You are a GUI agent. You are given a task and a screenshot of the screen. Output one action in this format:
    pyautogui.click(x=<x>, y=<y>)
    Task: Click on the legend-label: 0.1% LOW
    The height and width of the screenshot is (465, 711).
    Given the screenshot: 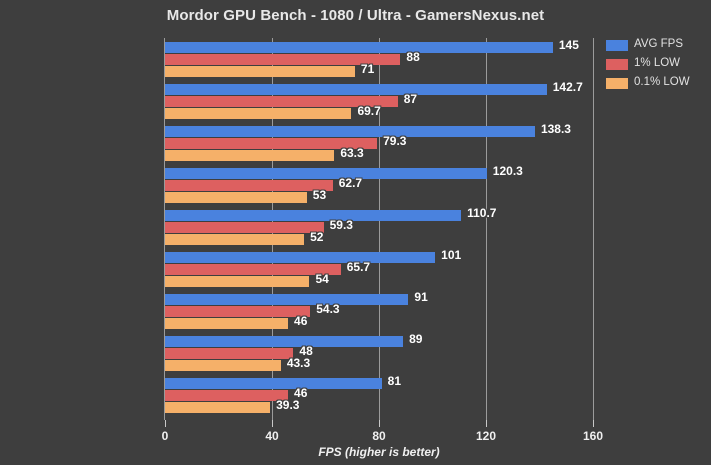 What is the action you would take?
    pyautogui.click(x=662, y=82)
    